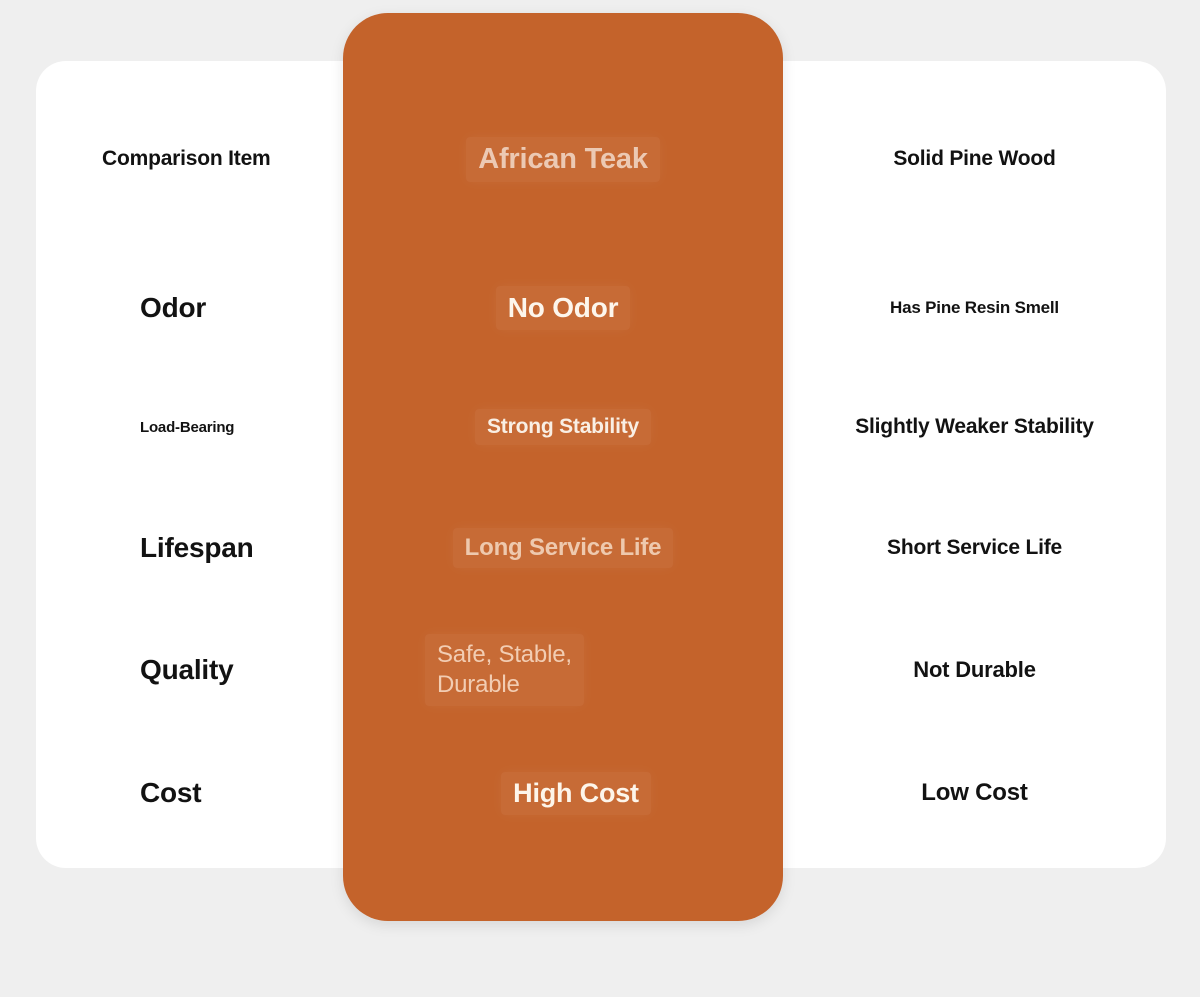 The height and width of the screenshot is (997, 1200). I want to click on header-cell-solid-pine-wood: Solid Pine Wood, so click(974, 159).